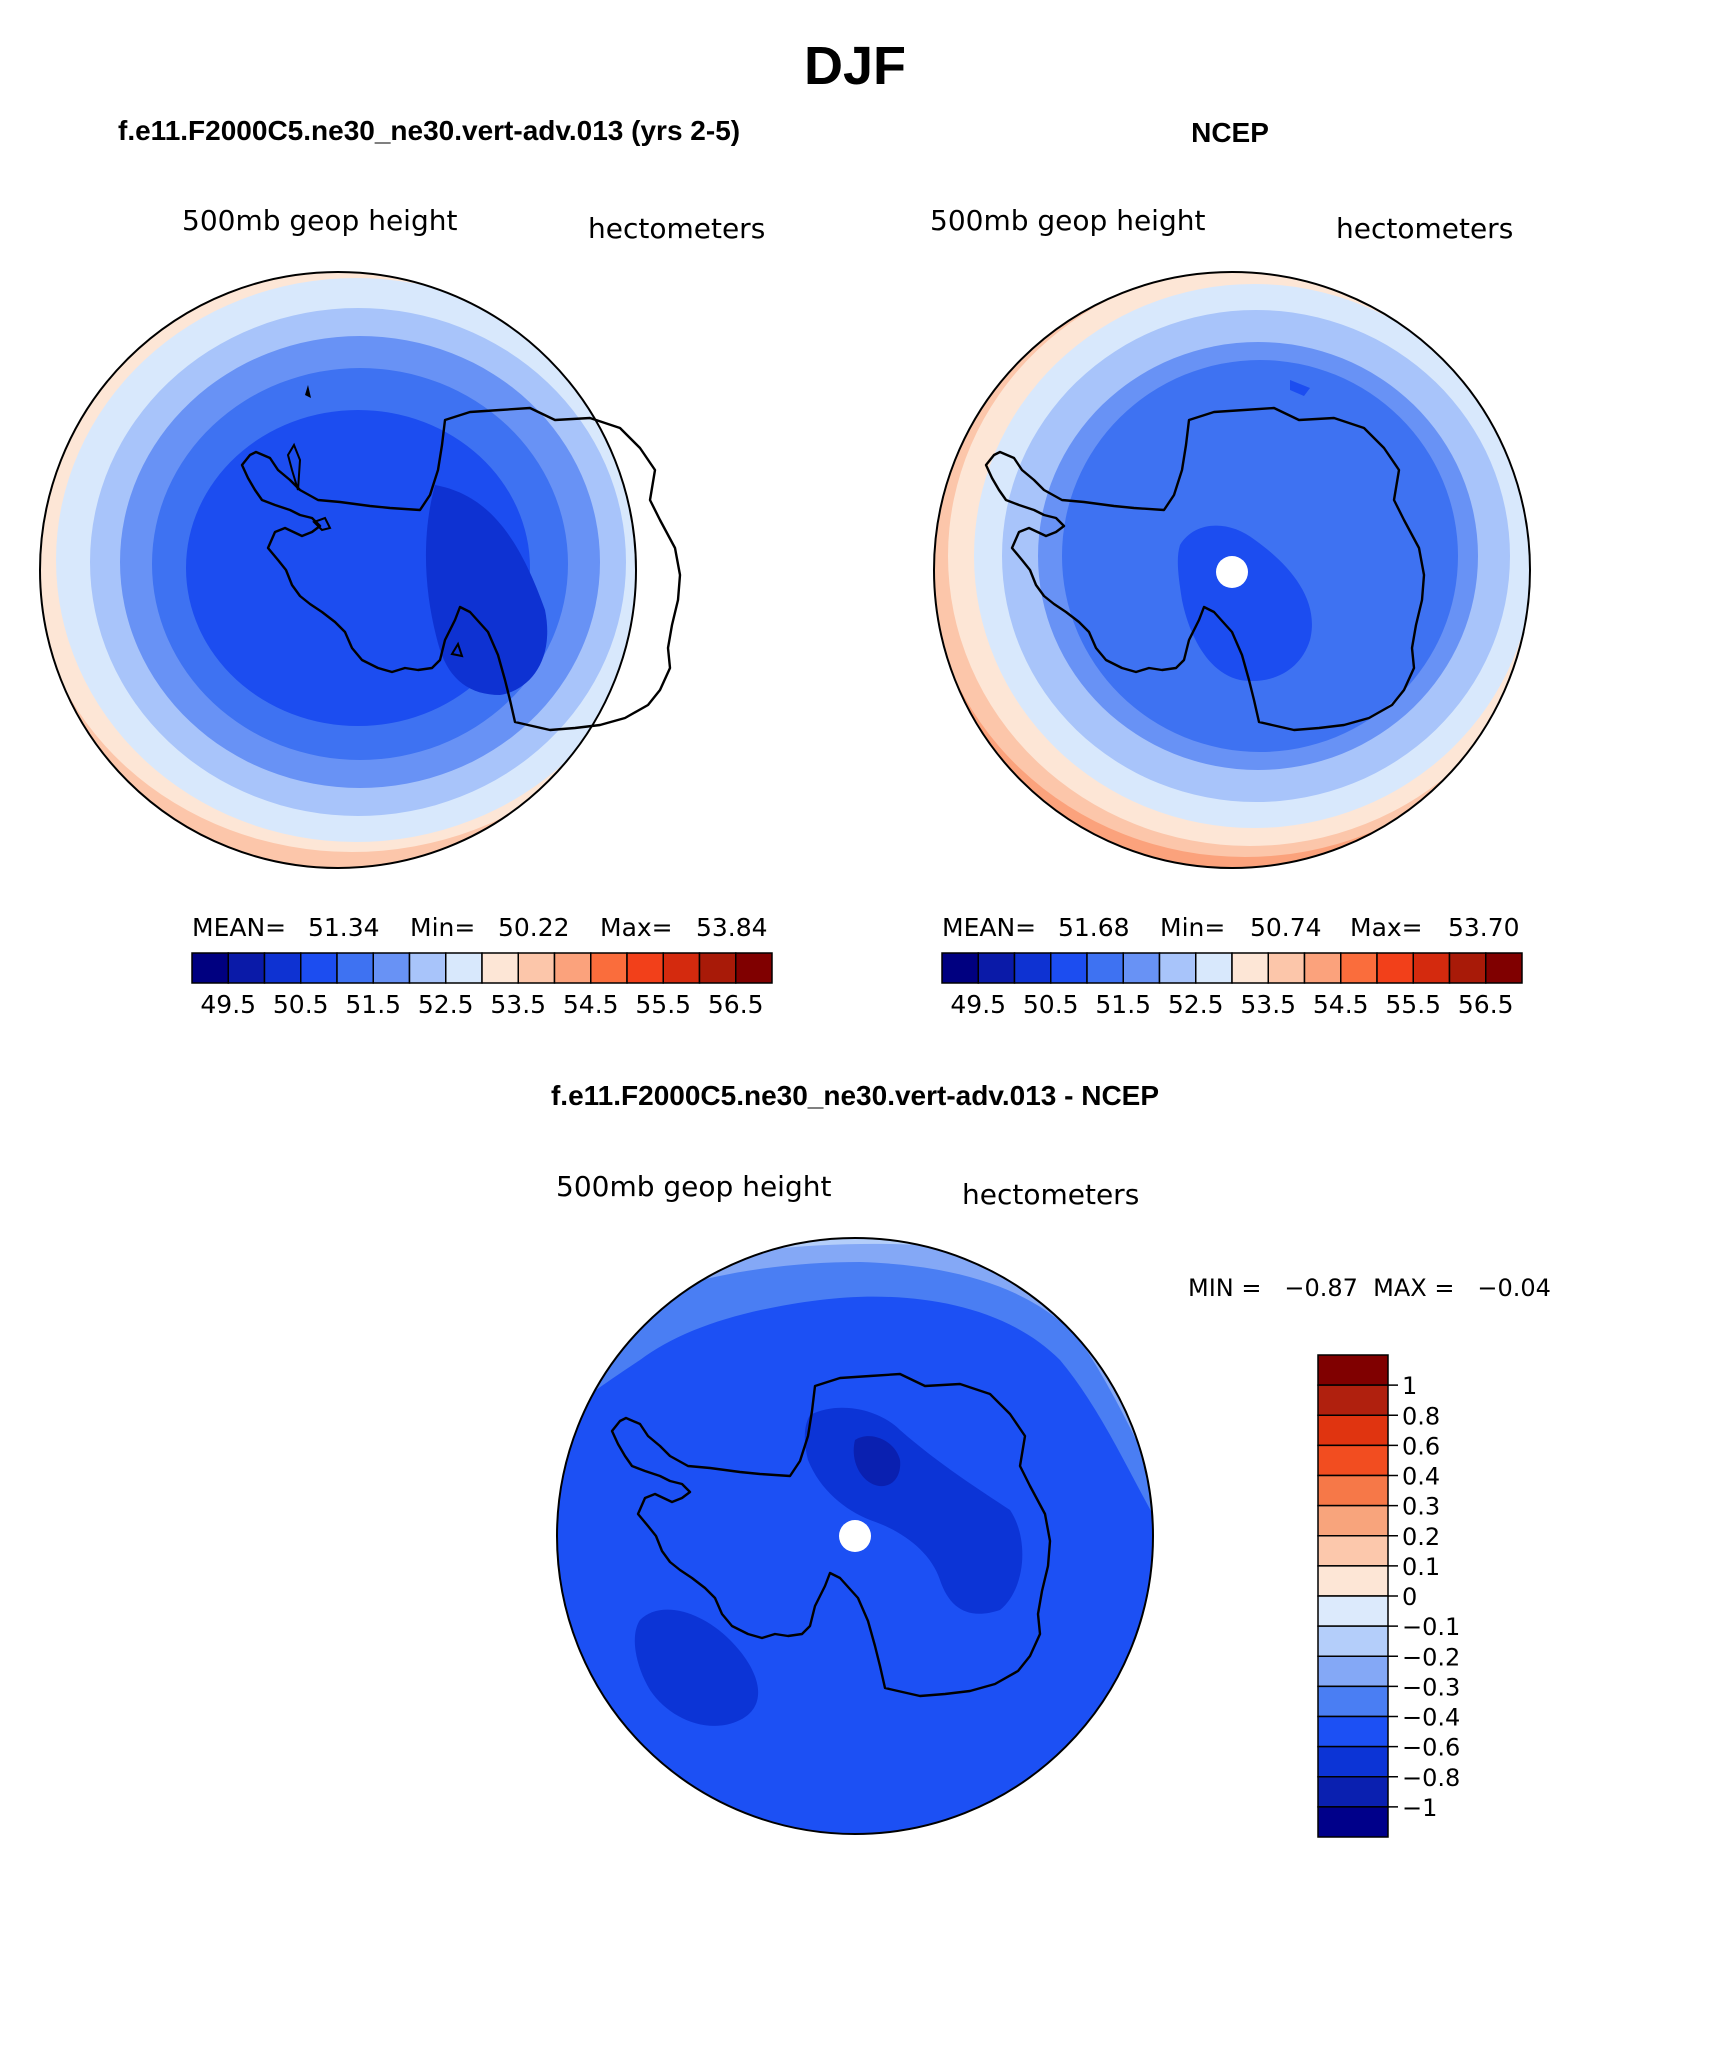  Describe the element at coordinates (1286, 927) in the screenshot. I see `svg-text: 50.74` at that location.